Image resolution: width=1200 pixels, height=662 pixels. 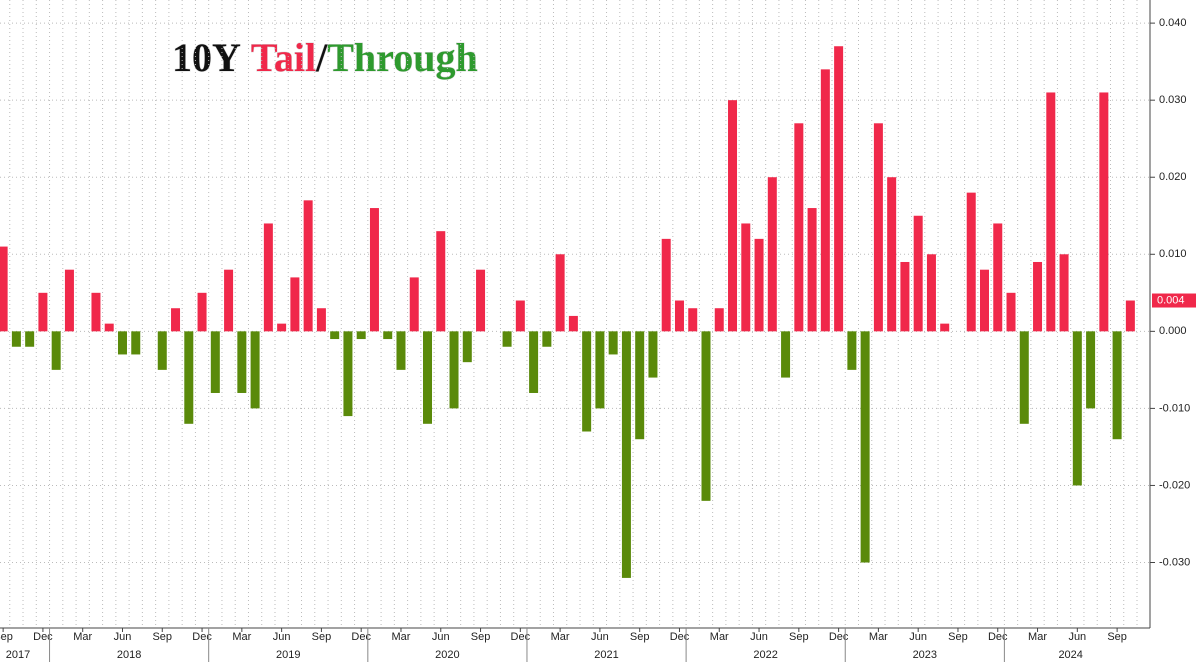 I want to click on chart-title: 10Y Tail/Through, so click(x=325, y=57).